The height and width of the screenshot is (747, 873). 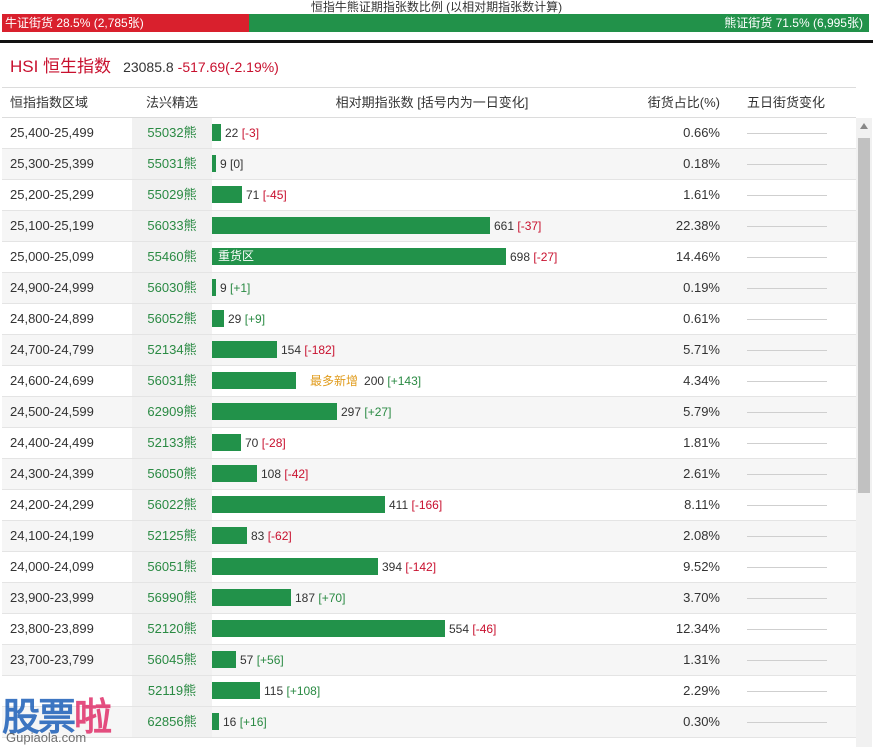 I want to click on table-row: 25,100-25,199 56033熊 661 [-37] 22.38%, so click(x=429, y=226).